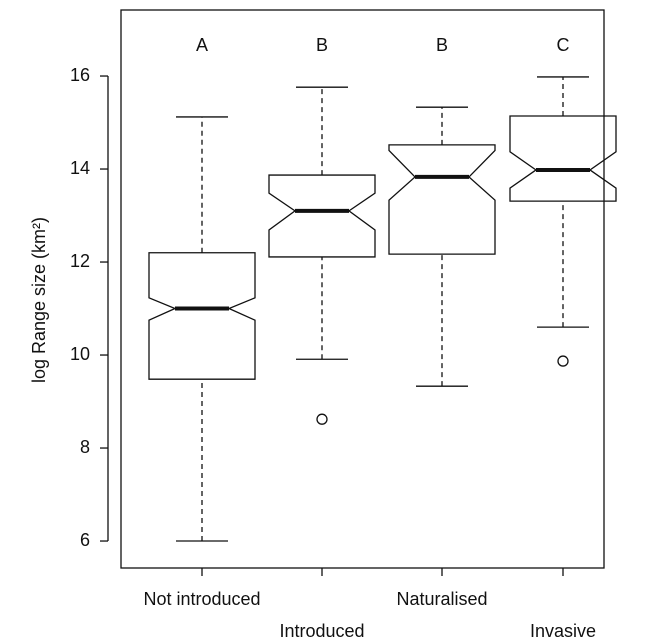 Image resolution: width=648 pixels, height=642 pixels. I want to click on y-tick-label: 12, so click(80, 261).